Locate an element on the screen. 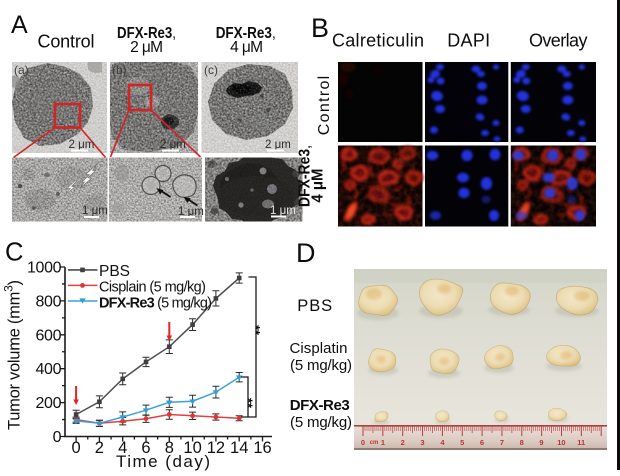 This screenshot has width=620, height=476. svg-text: 11 is located at coordinates (581, 442).